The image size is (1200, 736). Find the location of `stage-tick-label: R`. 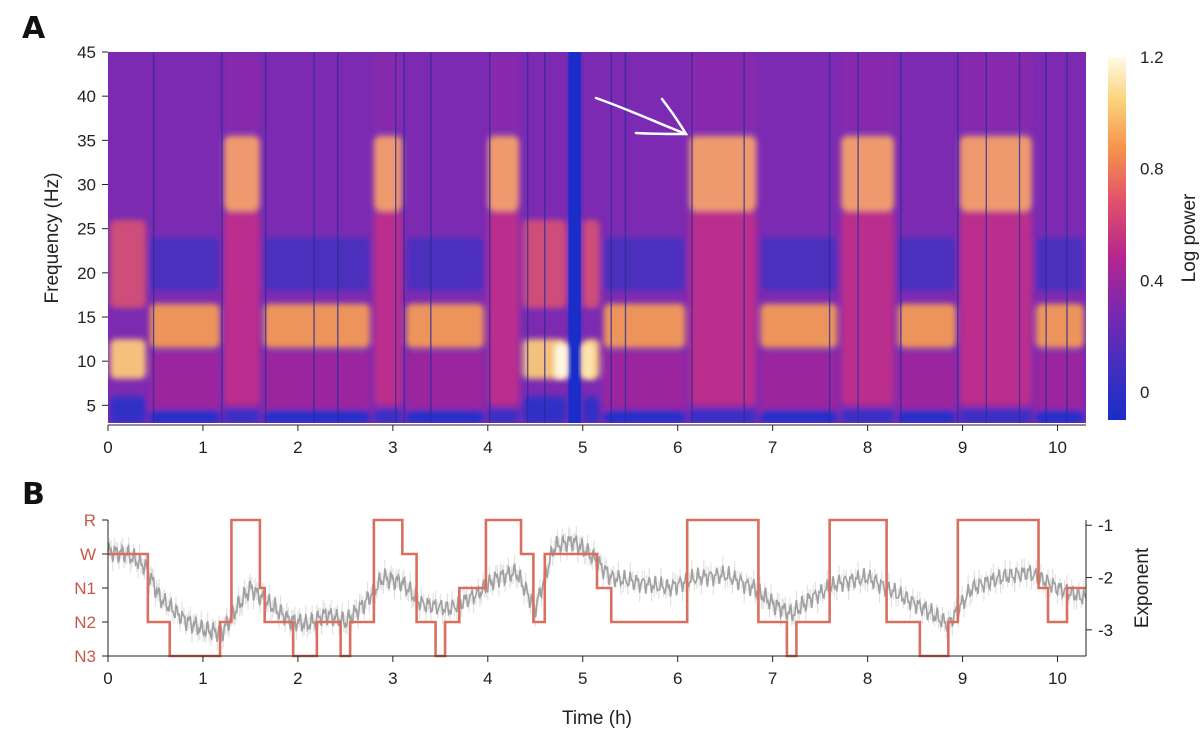

stage-tick-label: R is located at coordinates (90, 520).